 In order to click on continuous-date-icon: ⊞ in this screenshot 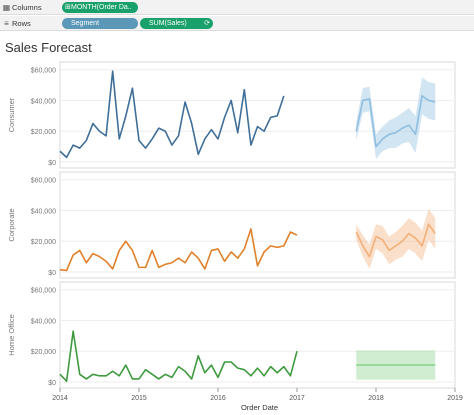, I will do `click(68, 7)`.